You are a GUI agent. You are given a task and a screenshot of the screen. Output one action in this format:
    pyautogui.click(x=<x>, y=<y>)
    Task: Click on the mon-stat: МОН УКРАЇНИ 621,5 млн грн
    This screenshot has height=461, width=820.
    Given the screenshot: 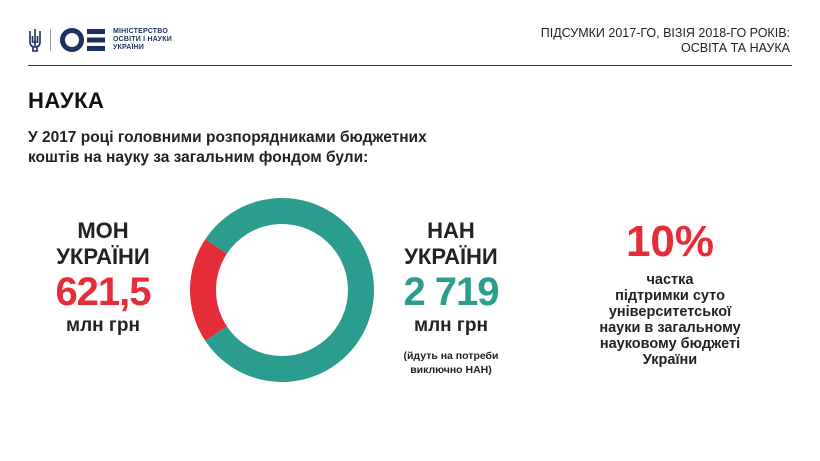 What is the action you would take?
    pyautogui.click(x=103, y=278)
    